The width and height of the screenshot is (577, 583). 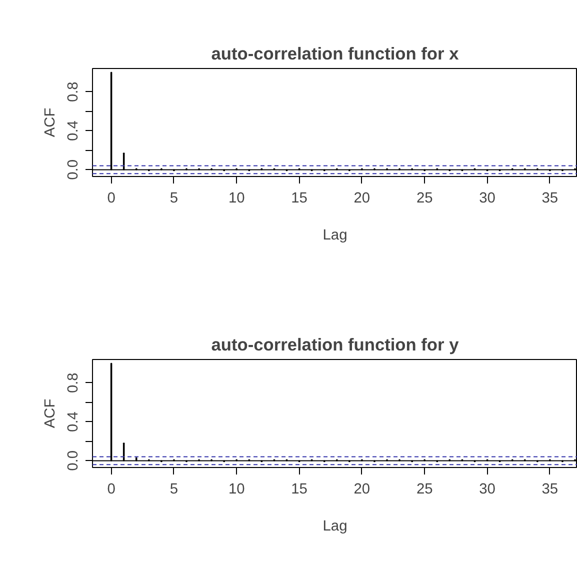 I want to click on chart-title: auto-correlation function for y, so click(x=335, y=344).